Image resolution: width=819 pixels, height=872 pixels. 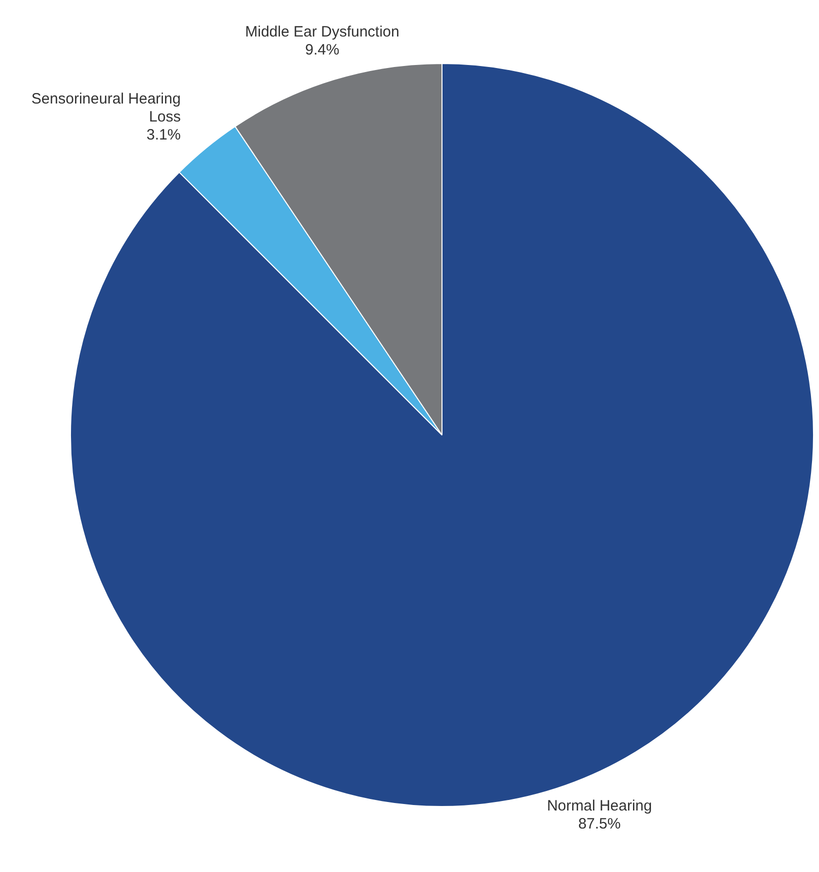 I want to click on slice-label: Middle Ear Dysfunction, so click(x=322, y=31).